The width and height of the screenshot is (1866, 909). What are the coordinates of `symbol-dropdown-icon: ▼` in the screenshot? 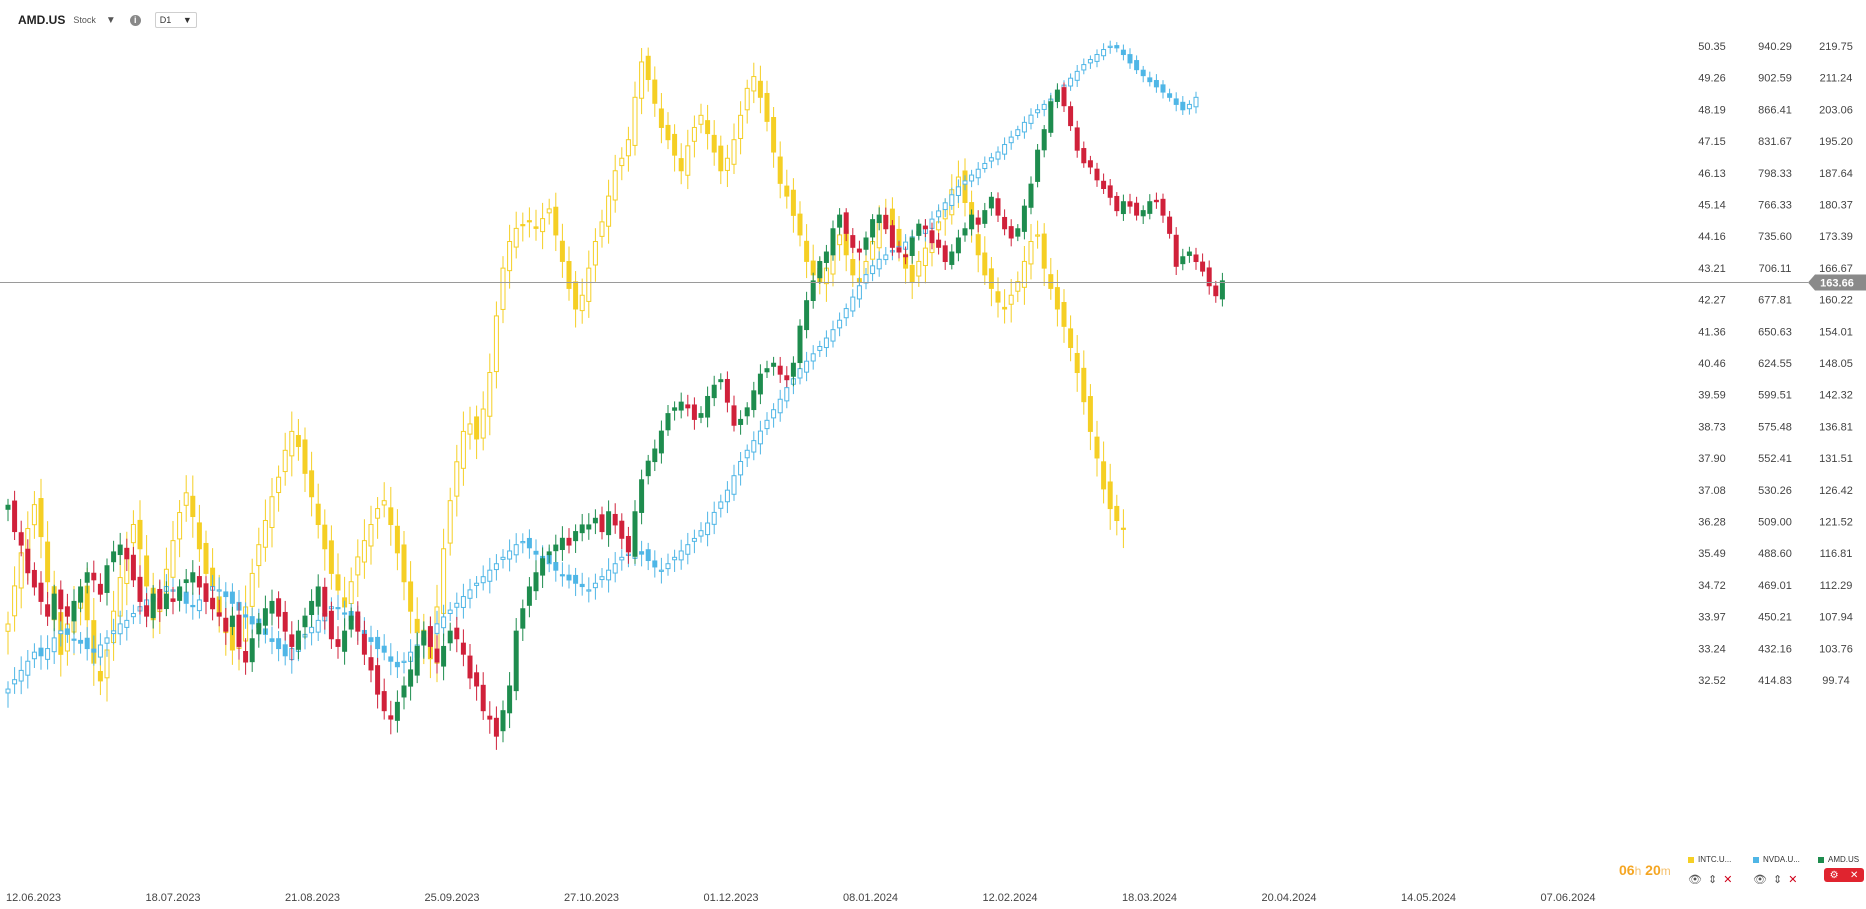 It's located at (110, 20).